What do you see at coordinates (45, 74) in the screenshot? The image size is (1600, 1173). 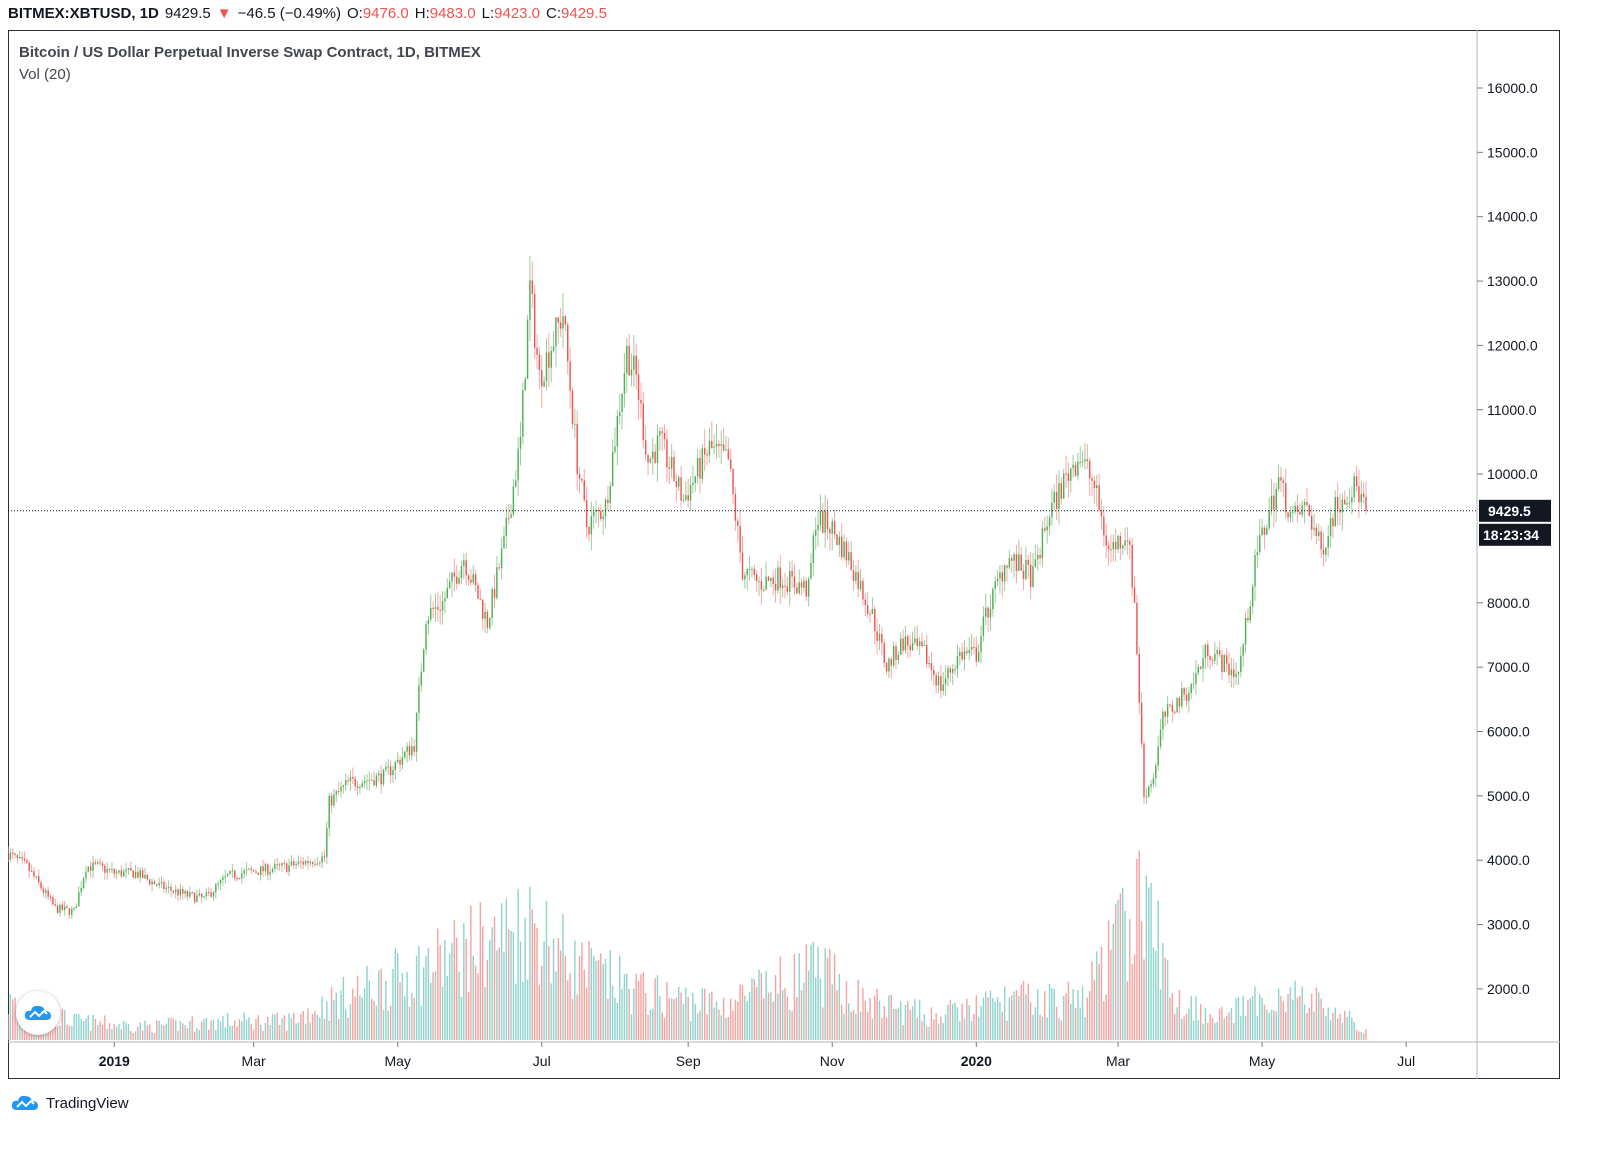 I see `volume-legend: Vol (20)` at bounding box center [45, 74].